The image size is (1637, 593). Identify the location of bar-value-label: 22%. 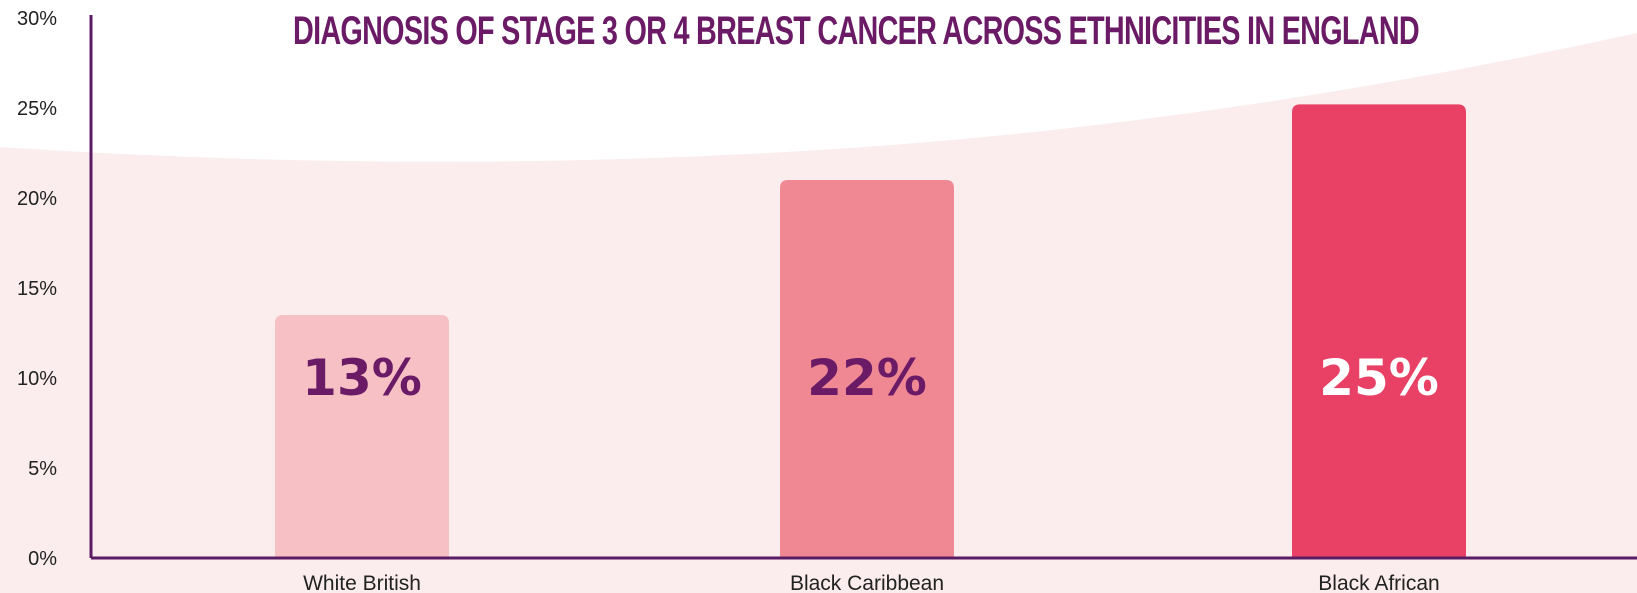
(867, 378).